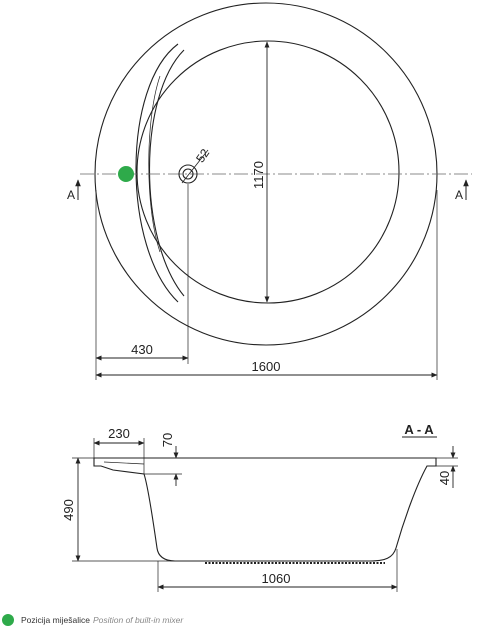 The width and height of the screenshot is (480, 635). What do you see at coordinates (124, 463) in the screenshot?
I see `tub-inner-line` at bounding box center [124, 463].